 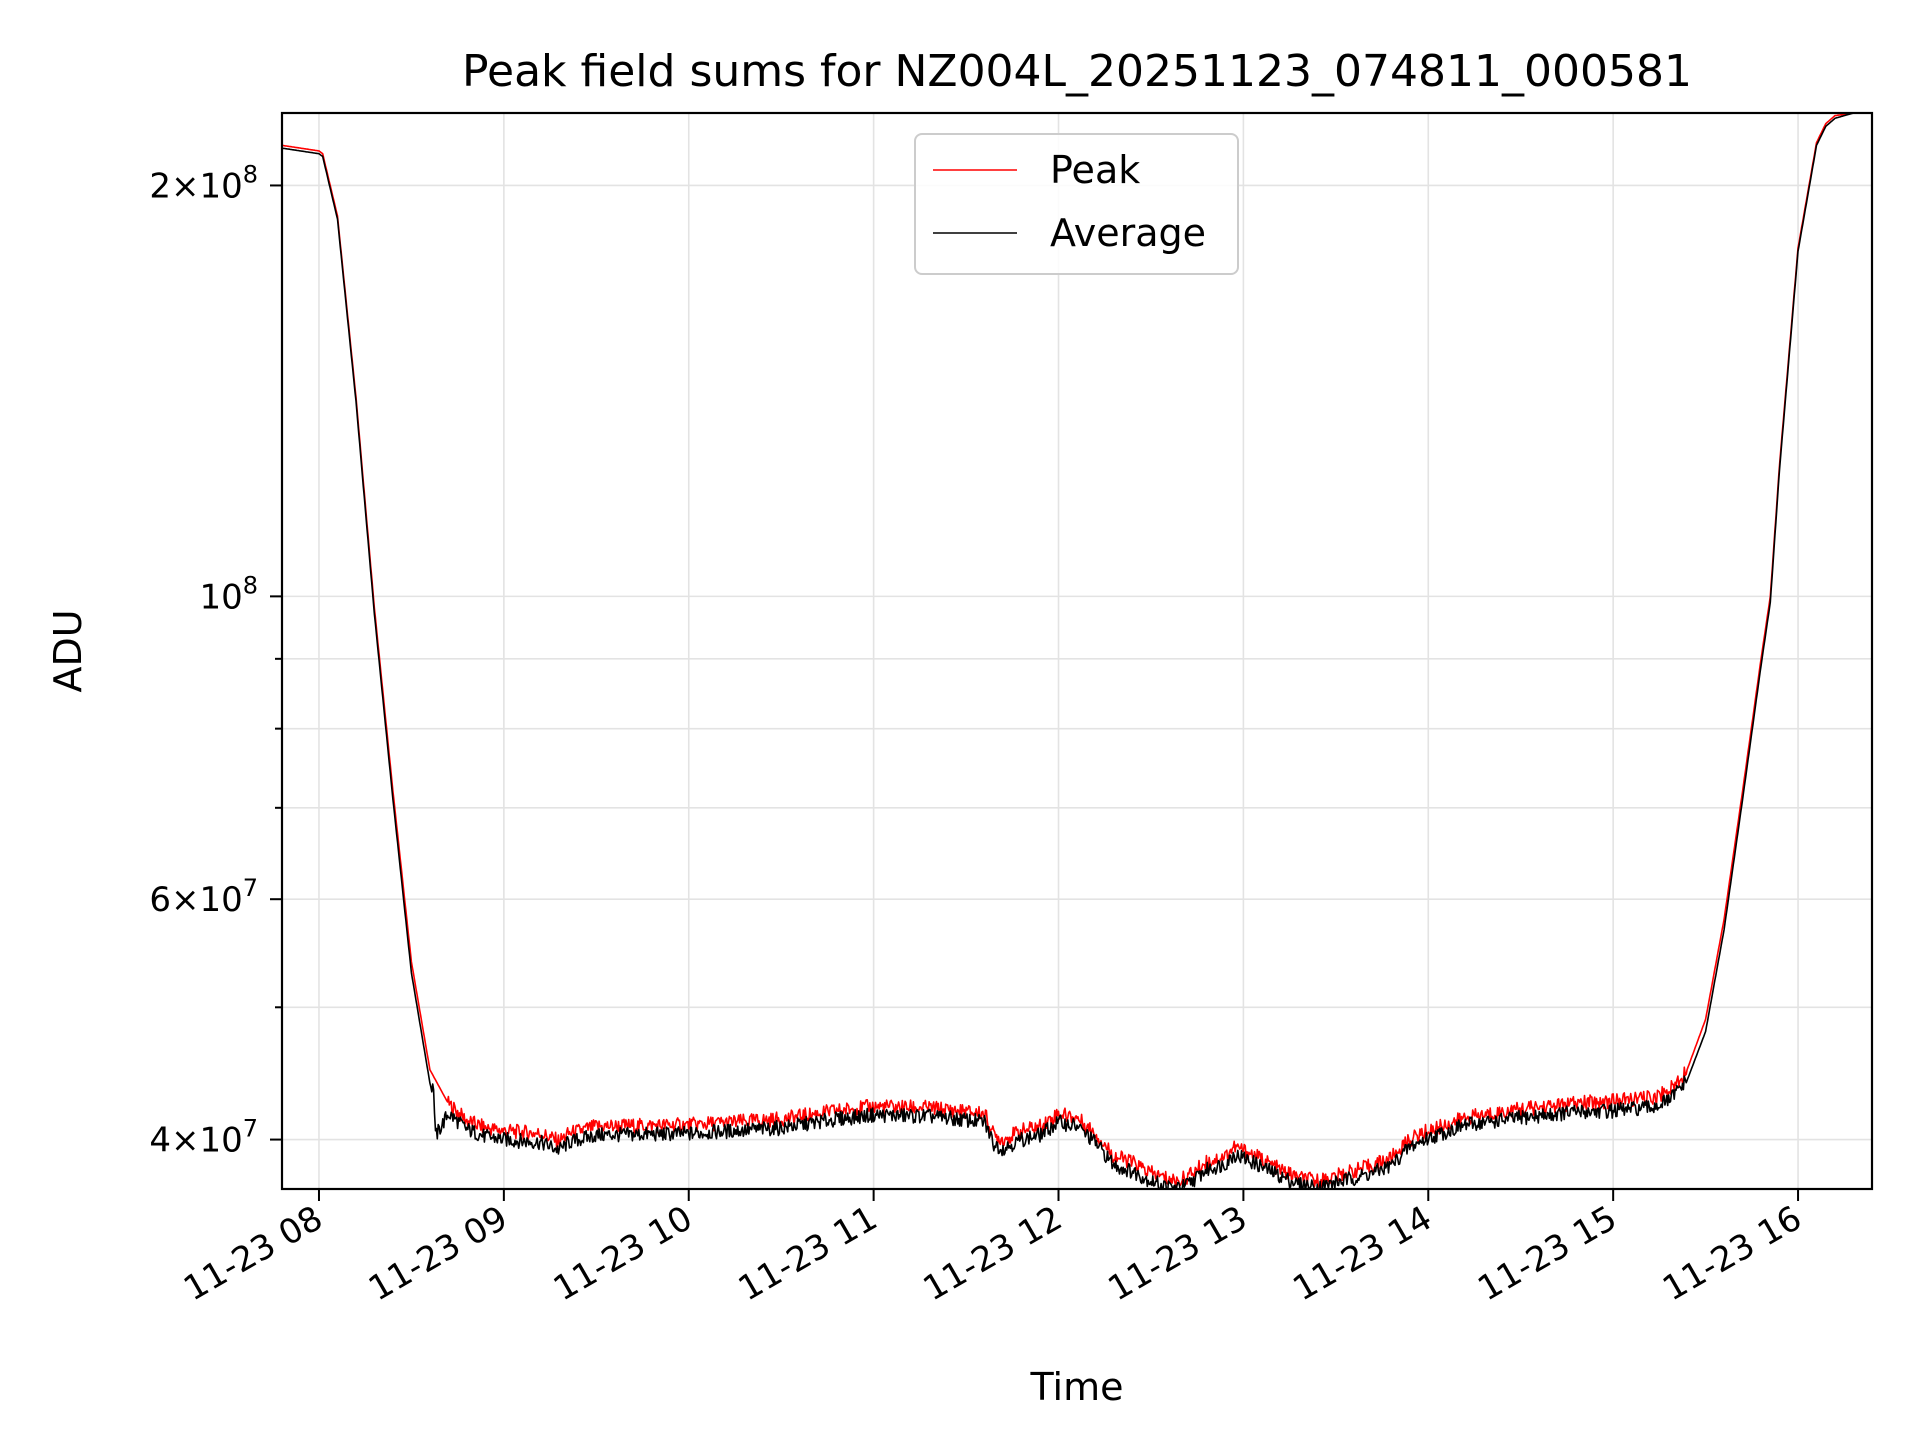 What do you see at coordinates (203, 183) in the screenshot?
I see `y-tick-label: 2×108` at bounding box center [203, 183].